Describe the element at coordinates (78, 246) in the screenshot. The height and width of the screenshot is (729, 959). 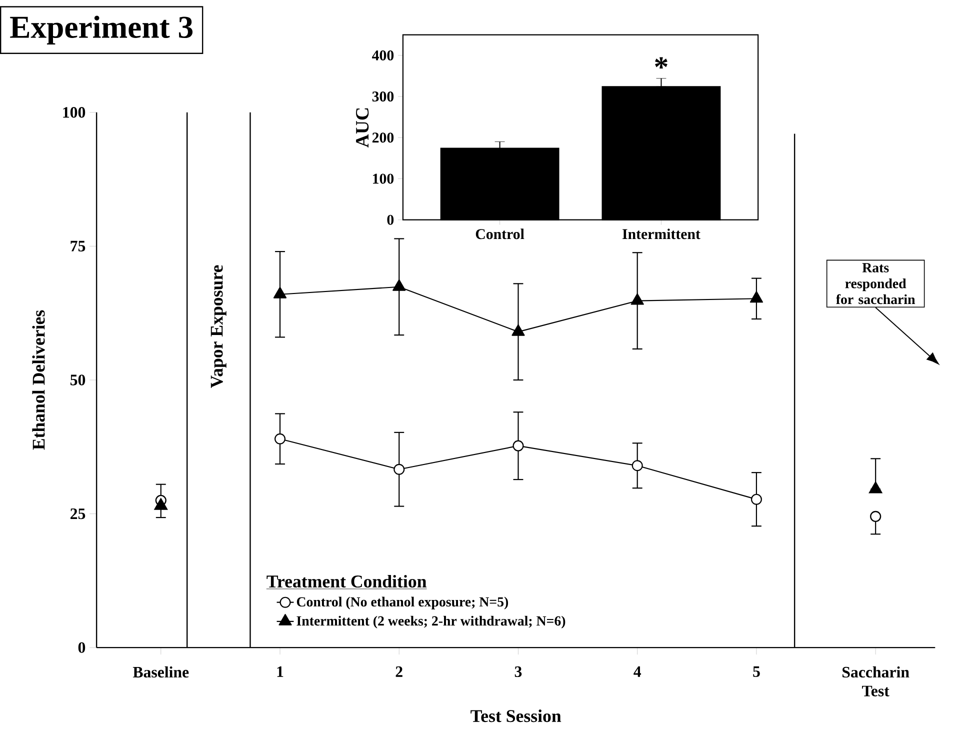
I see `y-tick-label: 75` at that location.